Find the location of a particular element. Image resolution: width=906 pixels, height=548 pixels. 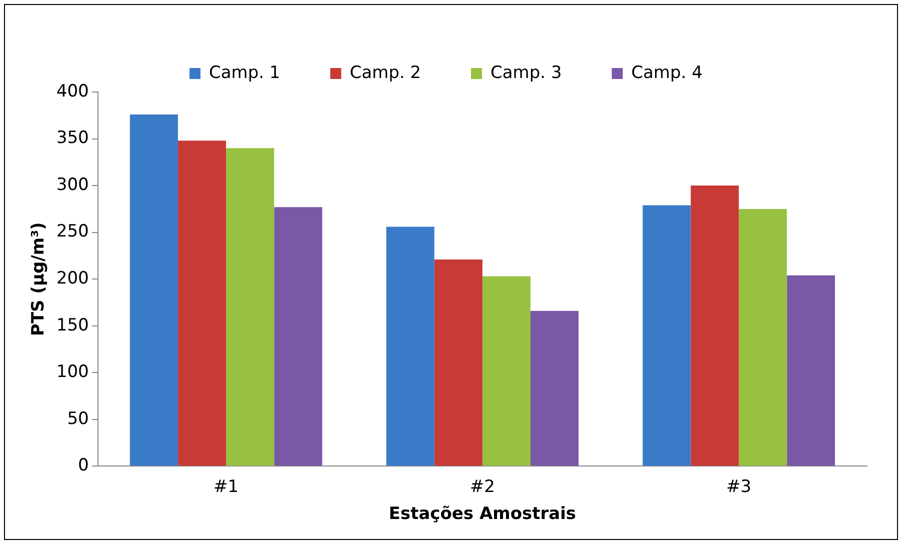

y-tick-label: 50 is located at coordinates (78, 418).